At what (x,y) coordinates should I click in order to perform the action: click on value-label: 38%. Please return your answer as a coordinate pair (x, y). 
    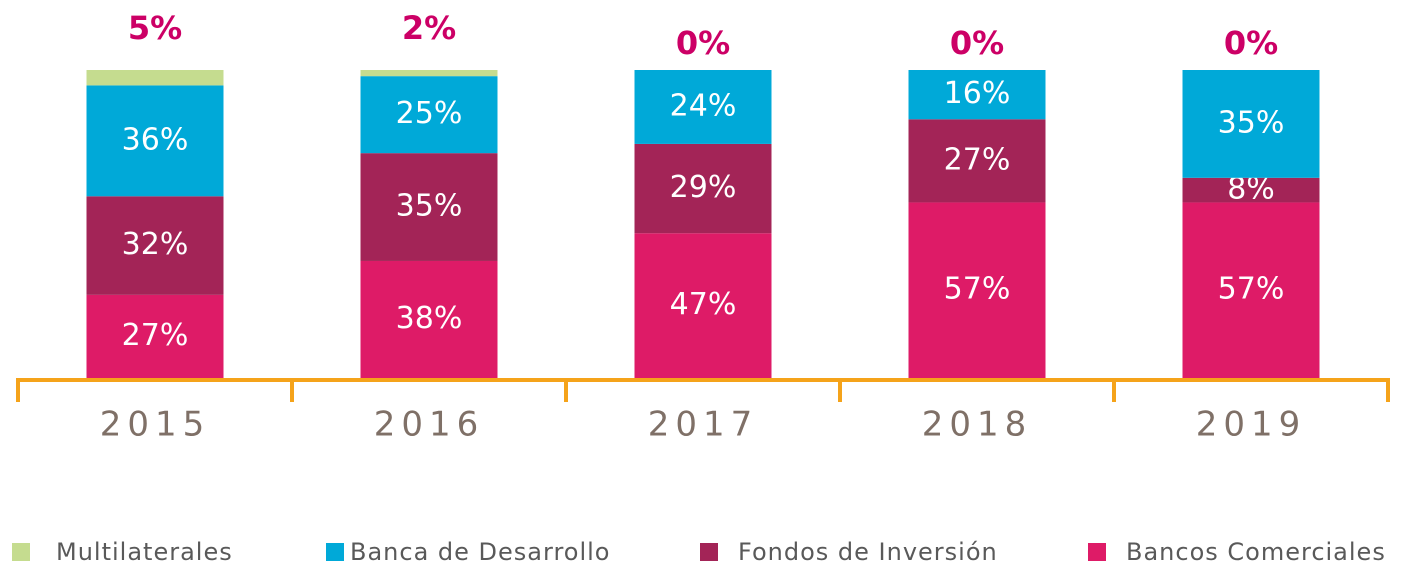
    Looking at the image, I should click on (429, 318).